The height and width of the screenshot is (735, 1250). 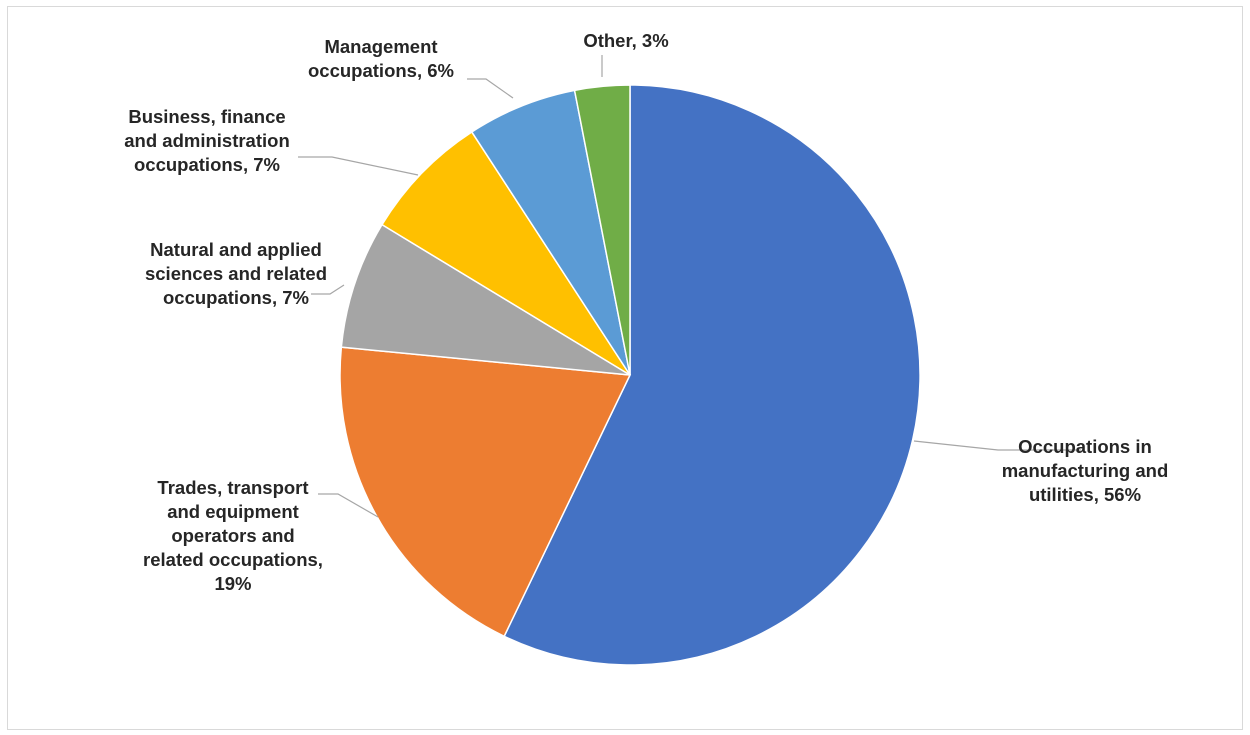 I want to click on slice-label-line: Management, so click(x=380, y=46).